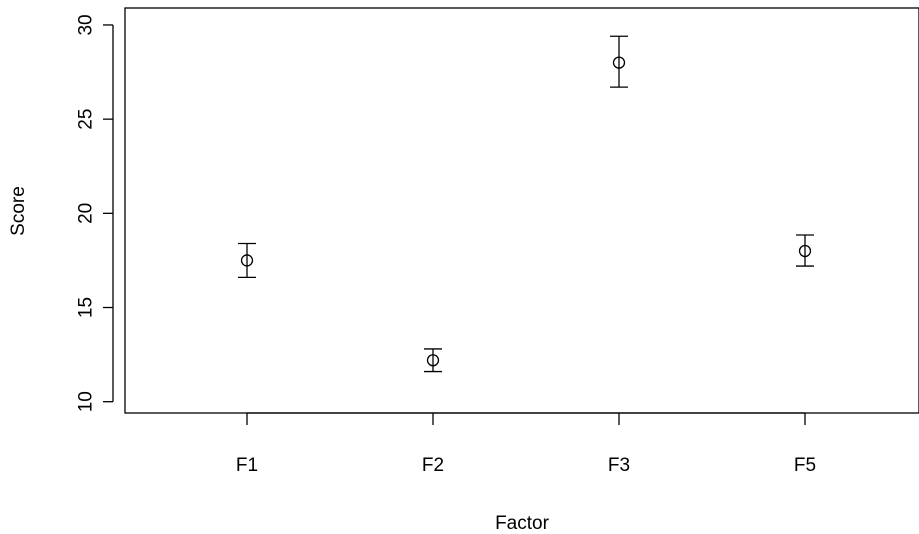 Image resolution: width=919 pixels, height=534 pixels. Describe the element at coordinates (86, 401) in the screenshot. I see `y-tick-label: 10` at that location.